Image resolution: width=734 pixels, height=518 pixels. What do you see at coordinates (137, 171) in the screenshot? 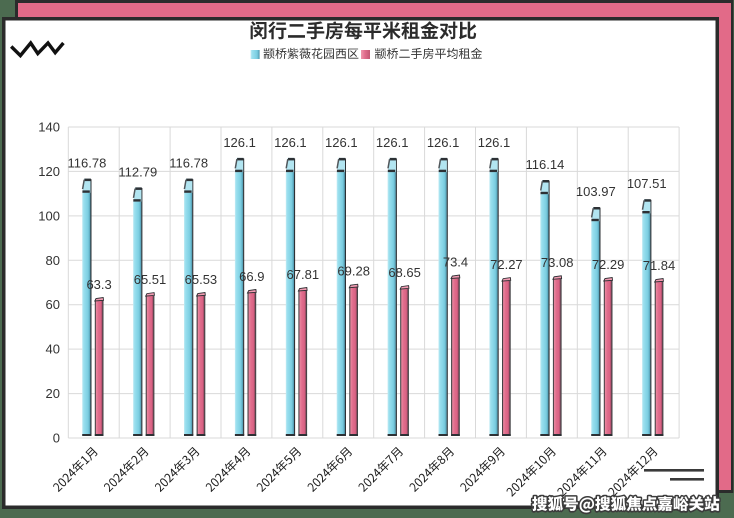
I see `svg-text: 112.79` at bounding box center [137, 171].